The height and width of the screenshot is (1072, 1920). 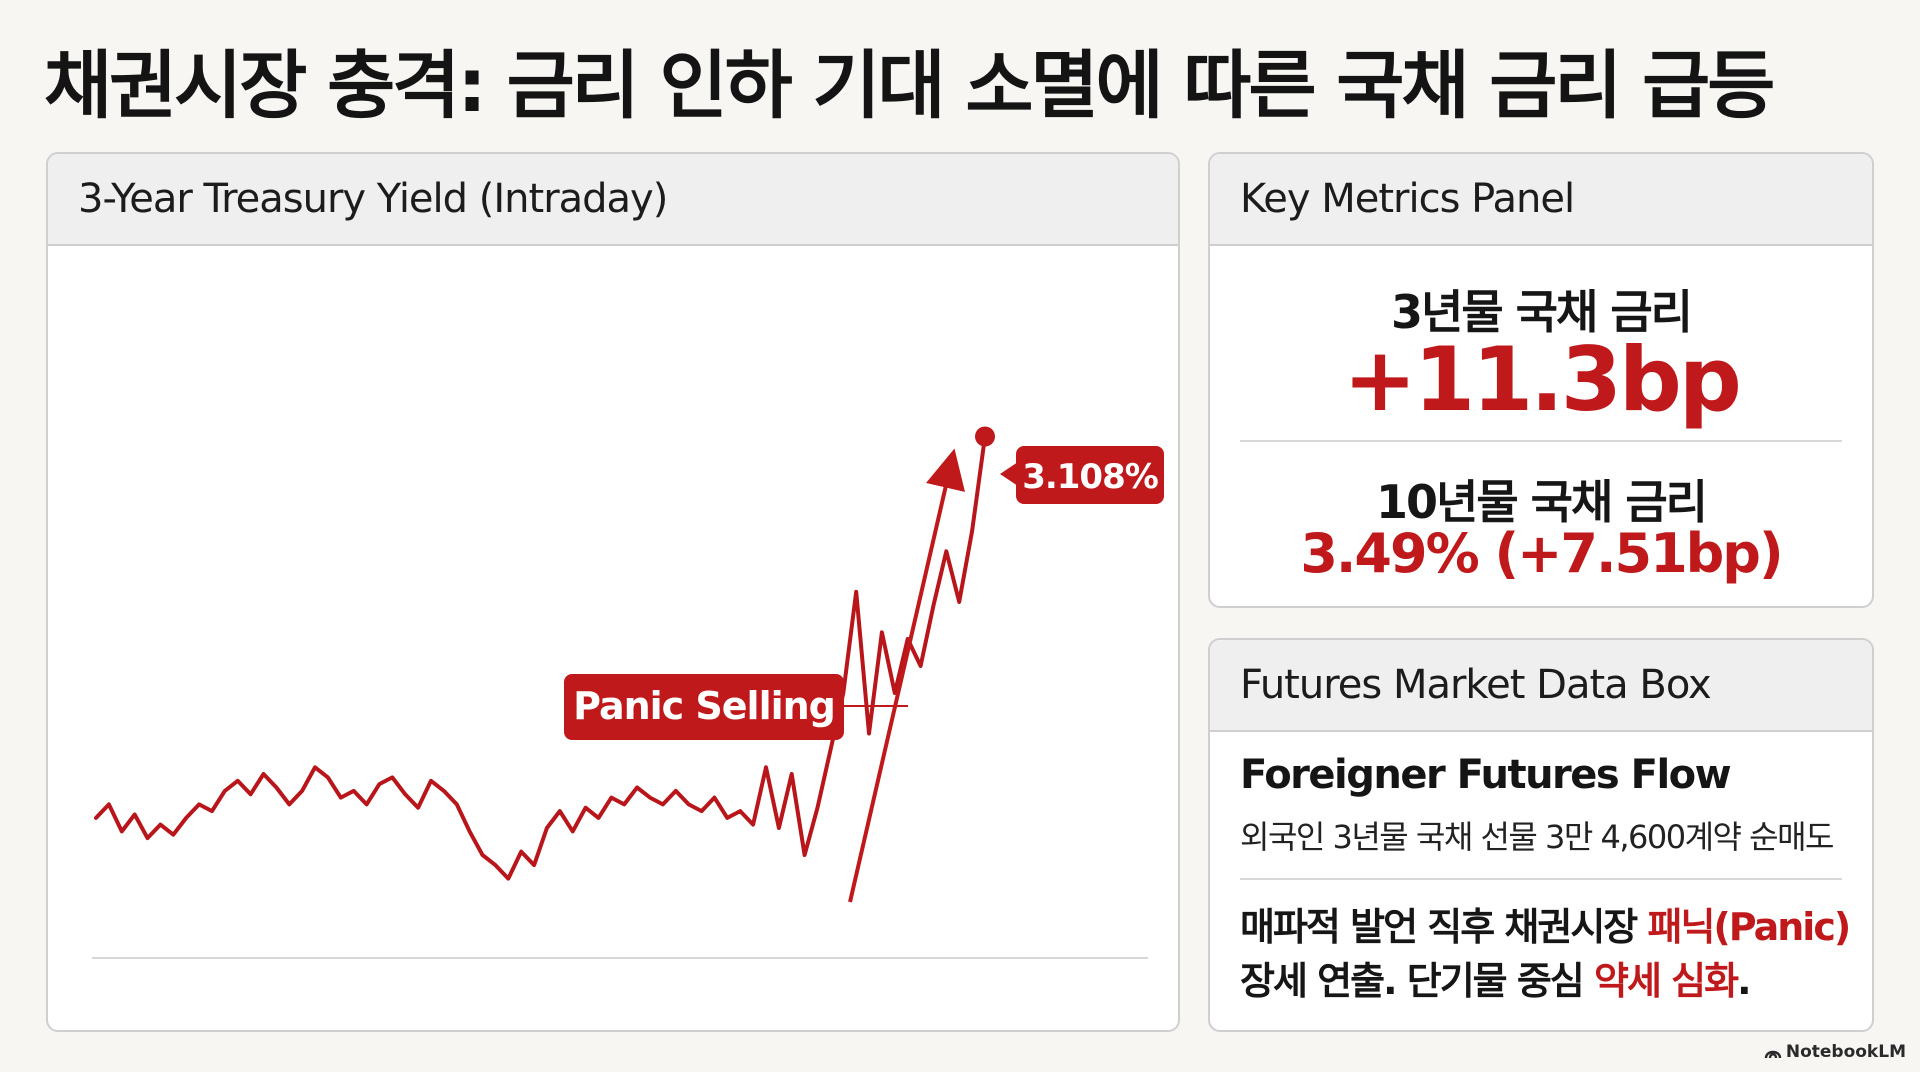 What do you see at coordinates (1749, 927) in the screenshot?
I see `note-line1-highlight: 패닉(Panic)` at bounding box center [1749, 927].